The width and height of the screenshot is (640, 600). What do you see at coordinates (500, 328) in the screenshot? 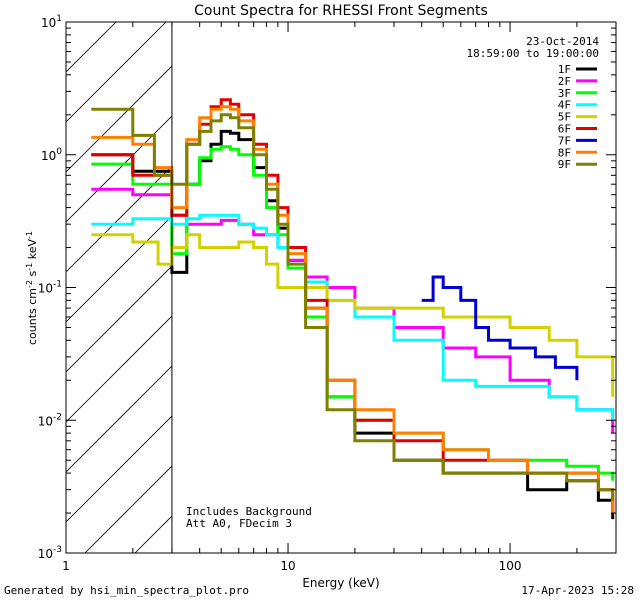
I see `series-line-7F` at bounding box center [500, 328].